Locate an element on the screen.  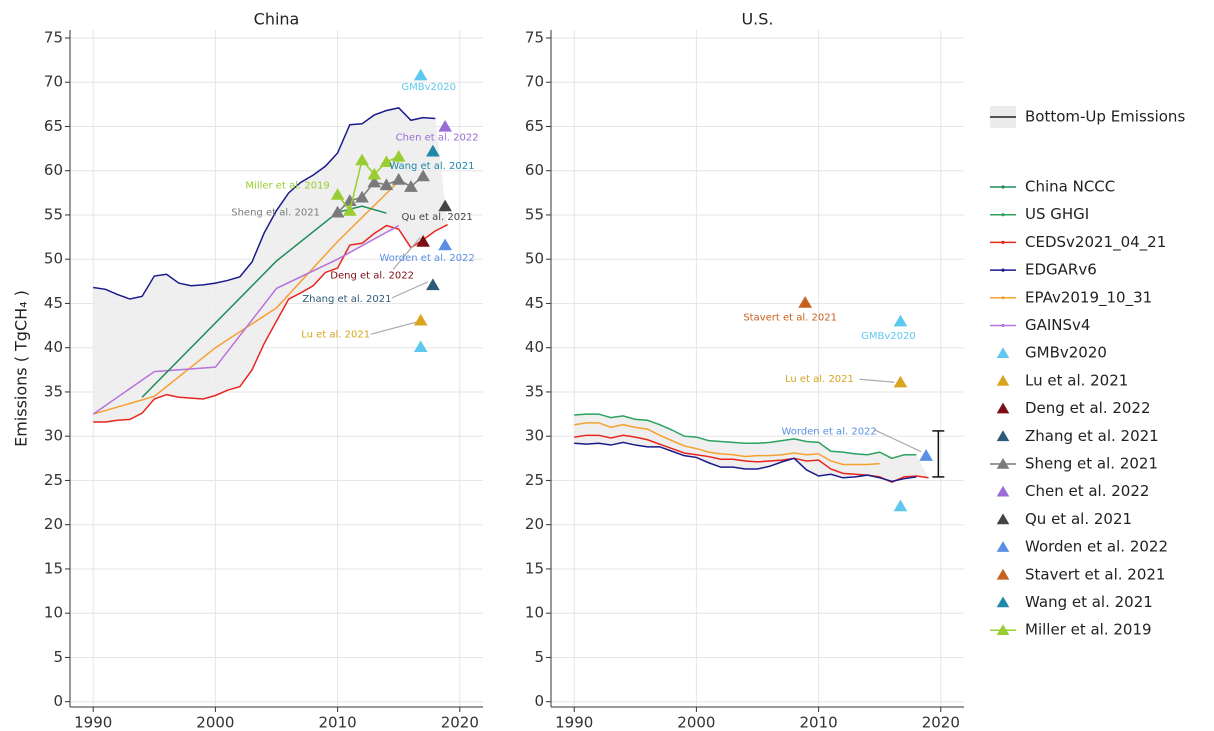
legend-label: GAINSv4 is located at coordinates (1057, 325).